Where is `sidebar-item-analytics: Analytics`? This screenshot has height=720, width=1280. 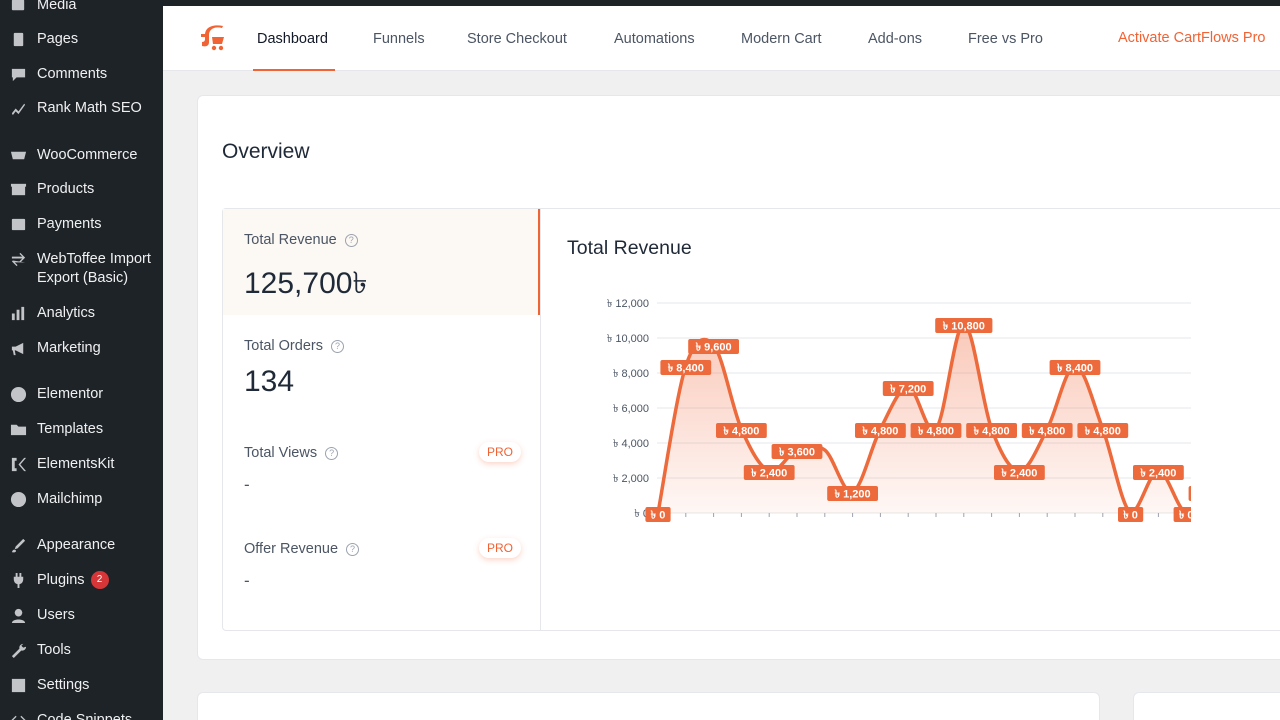
sidebar-item-analytics: Analytics is located at coordinates (81, 313).